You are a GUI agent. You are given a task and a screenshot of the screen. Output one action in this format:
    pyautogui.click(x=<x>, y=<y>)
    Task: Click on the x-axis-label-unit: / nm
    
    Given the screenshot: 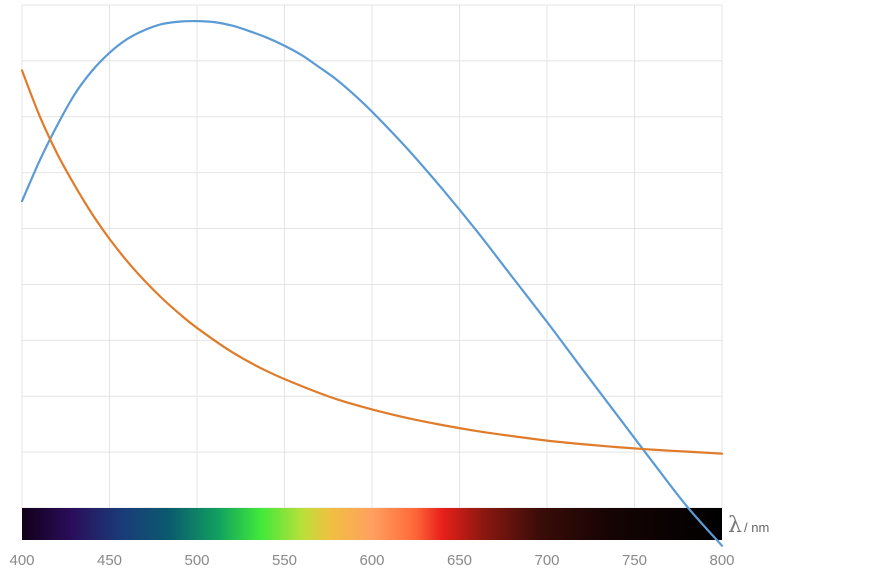 What is the action you would take?
    pyautogui.click(x=756, y=527)
    